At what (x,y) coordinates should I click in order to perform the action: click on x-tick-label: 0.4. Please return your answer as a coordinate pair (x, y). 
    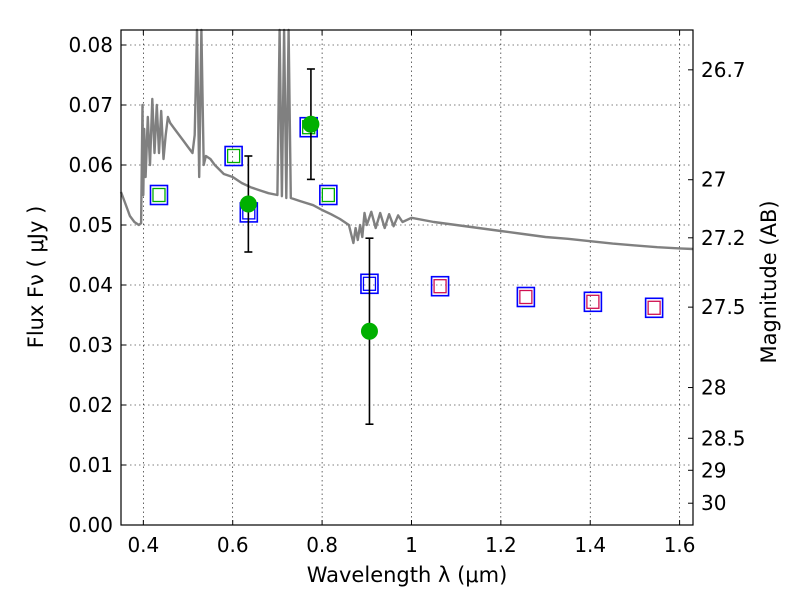
    Looking at the image, I should click on (143, 545).